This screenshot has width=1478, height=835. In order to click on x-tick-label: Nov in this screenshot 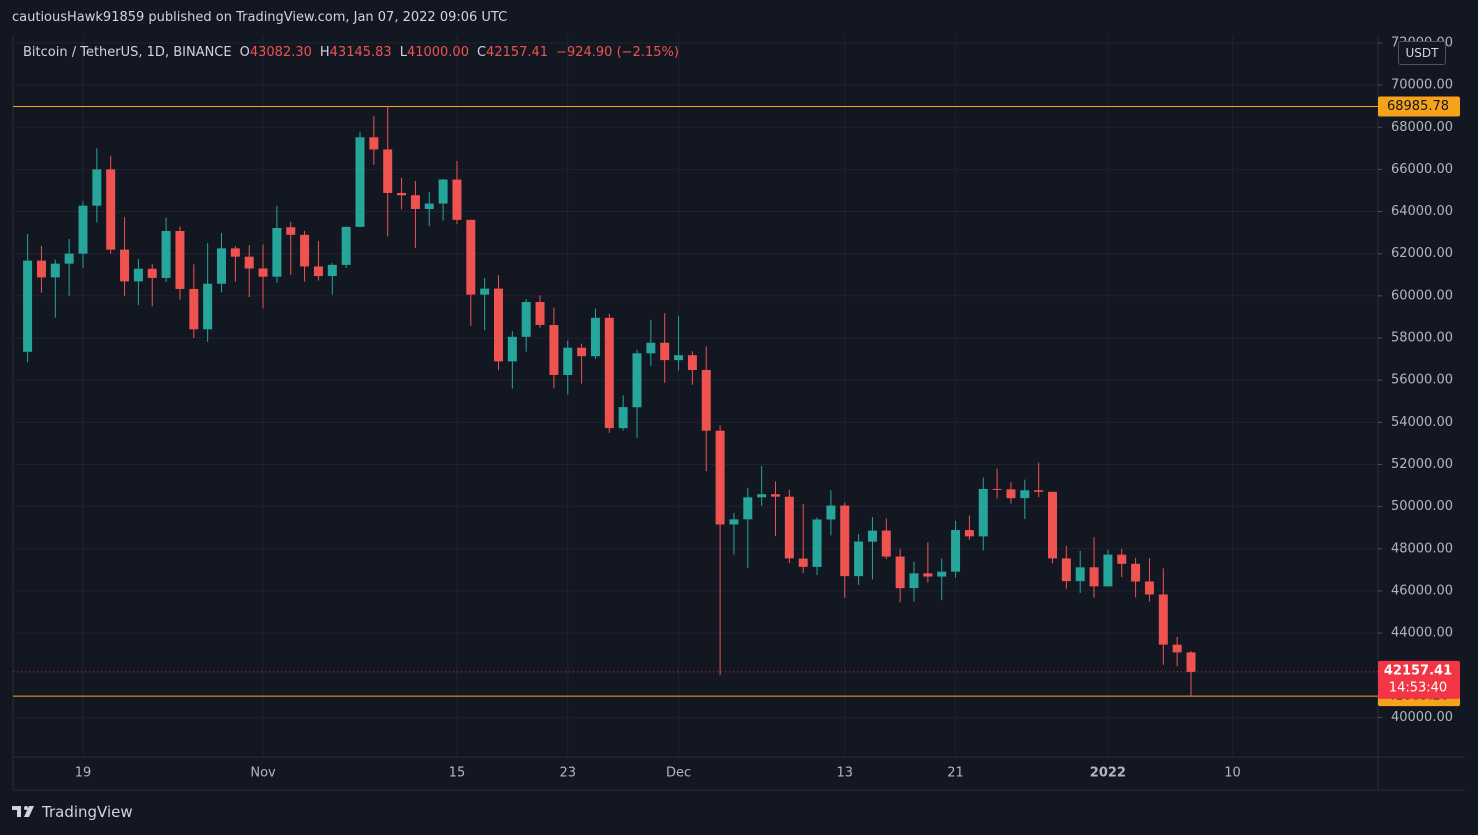, I will do `click(263, 773)`.